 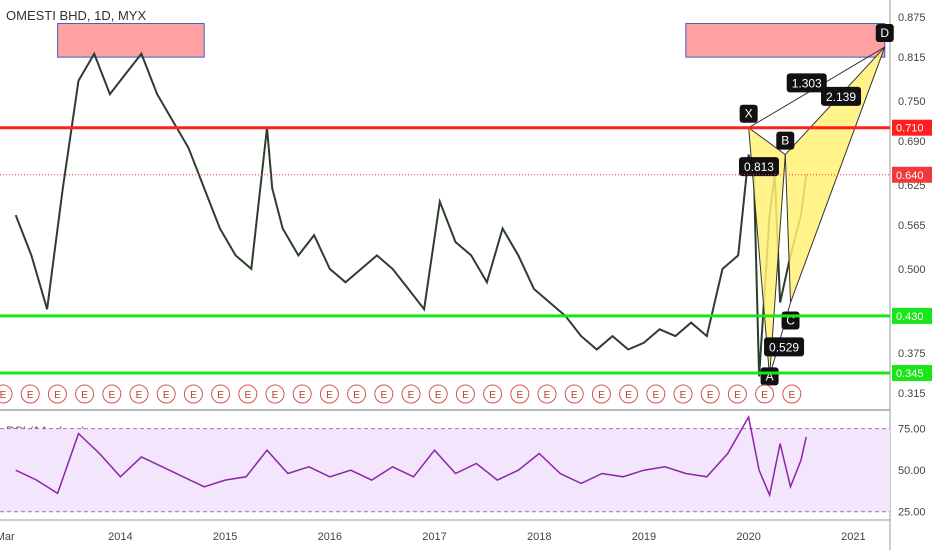 I want to click on earnings-label-4: E, so click(x=111, y=395).